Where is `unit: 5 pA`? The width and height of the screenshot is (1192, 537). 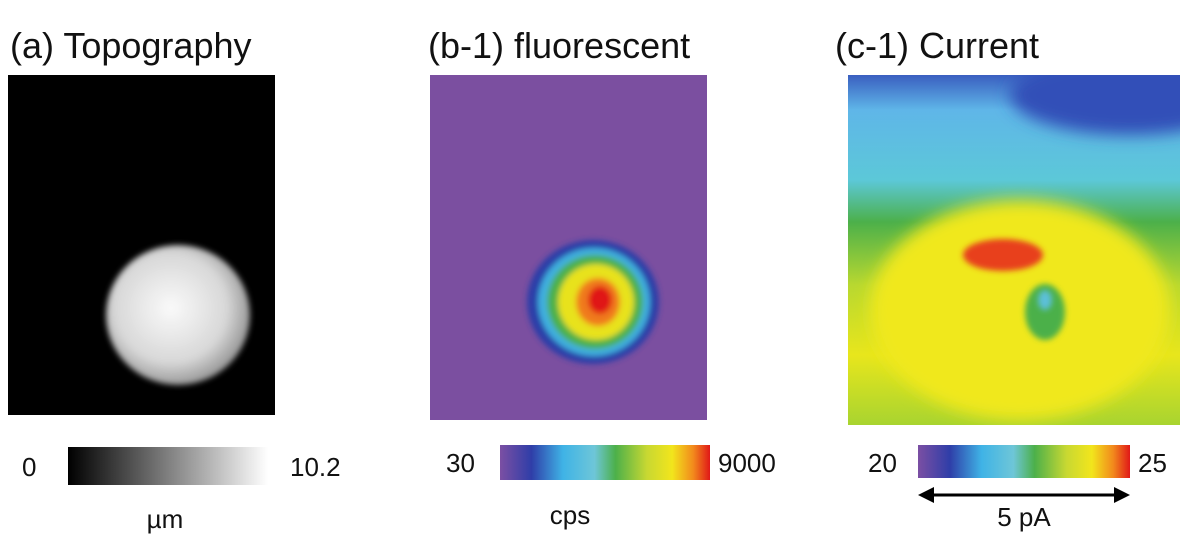 unit: 5 pA is located at coordinates (1024, 517).